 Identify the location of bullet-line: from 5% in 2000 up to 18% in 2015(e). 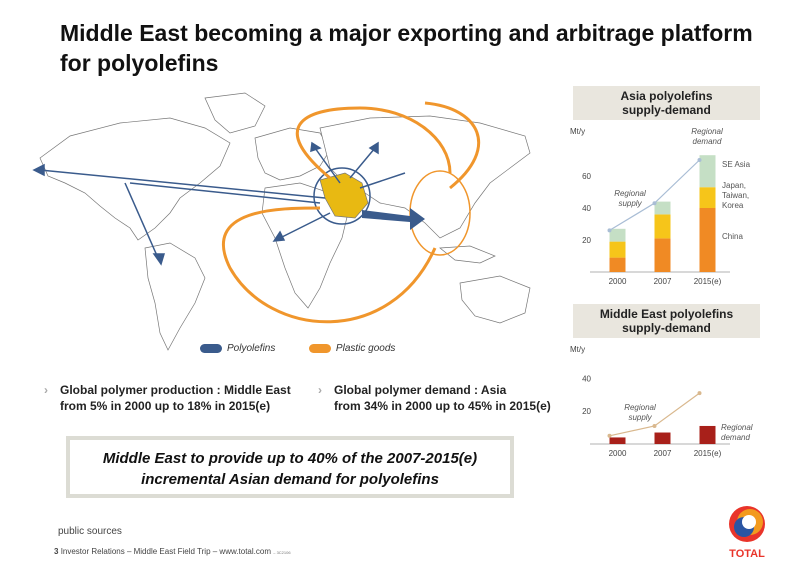
(165, 406).